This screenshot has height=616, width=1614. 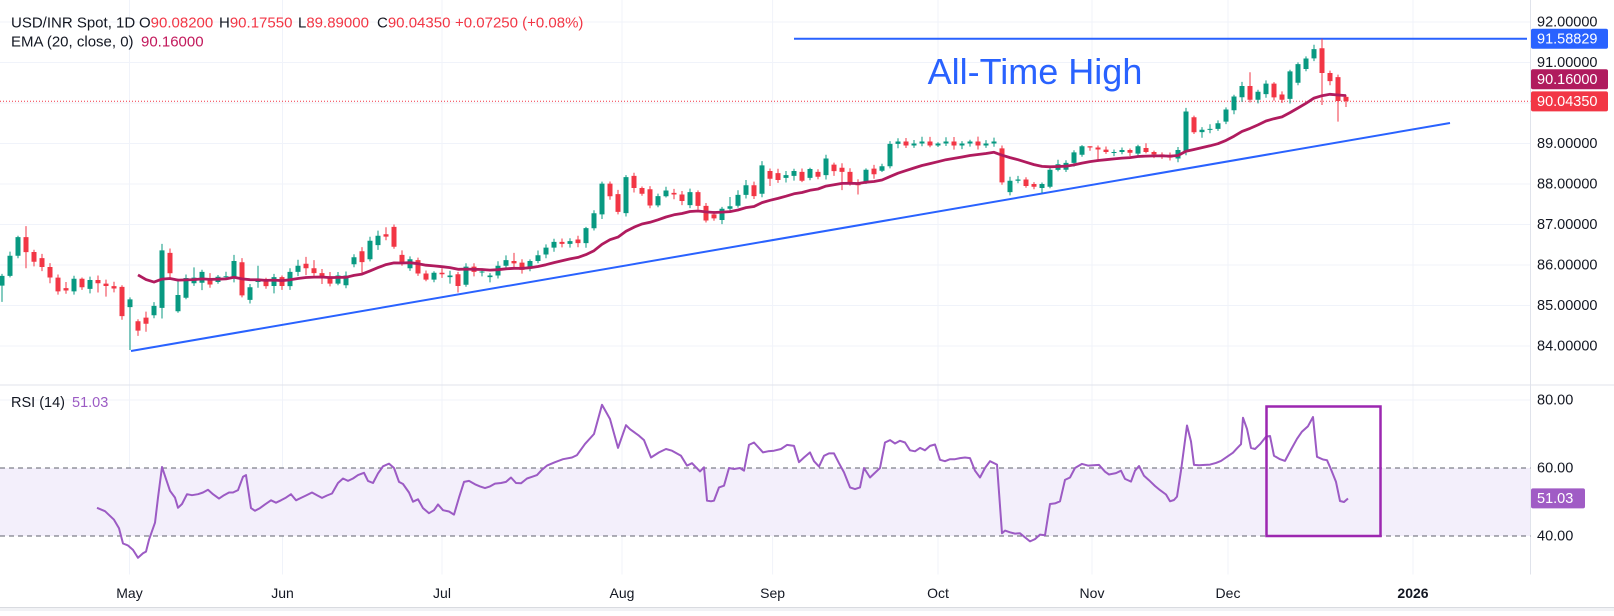 What do you see at coordinates (1567, 347) in the screenshot?
I see `svg-text: 84.00000` at bounding box center [1567, 347].